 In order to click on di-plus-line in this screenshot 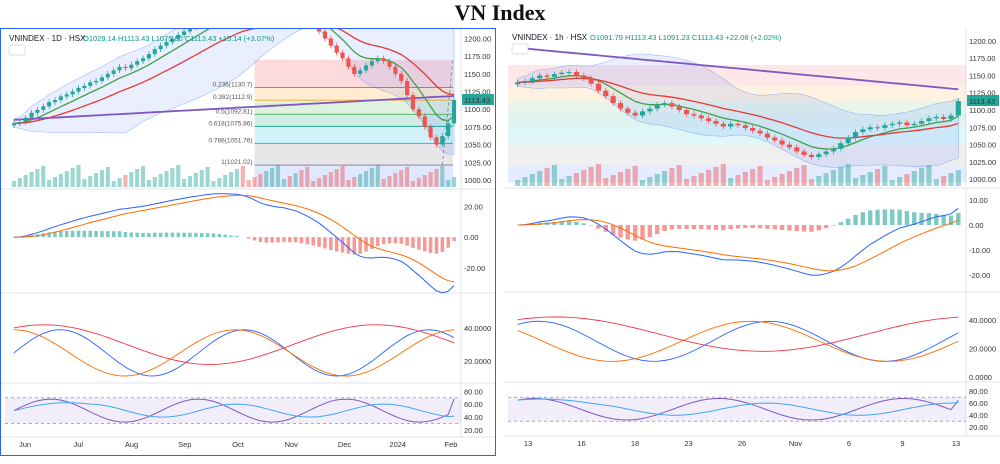, I will do `click(738, 341)`.